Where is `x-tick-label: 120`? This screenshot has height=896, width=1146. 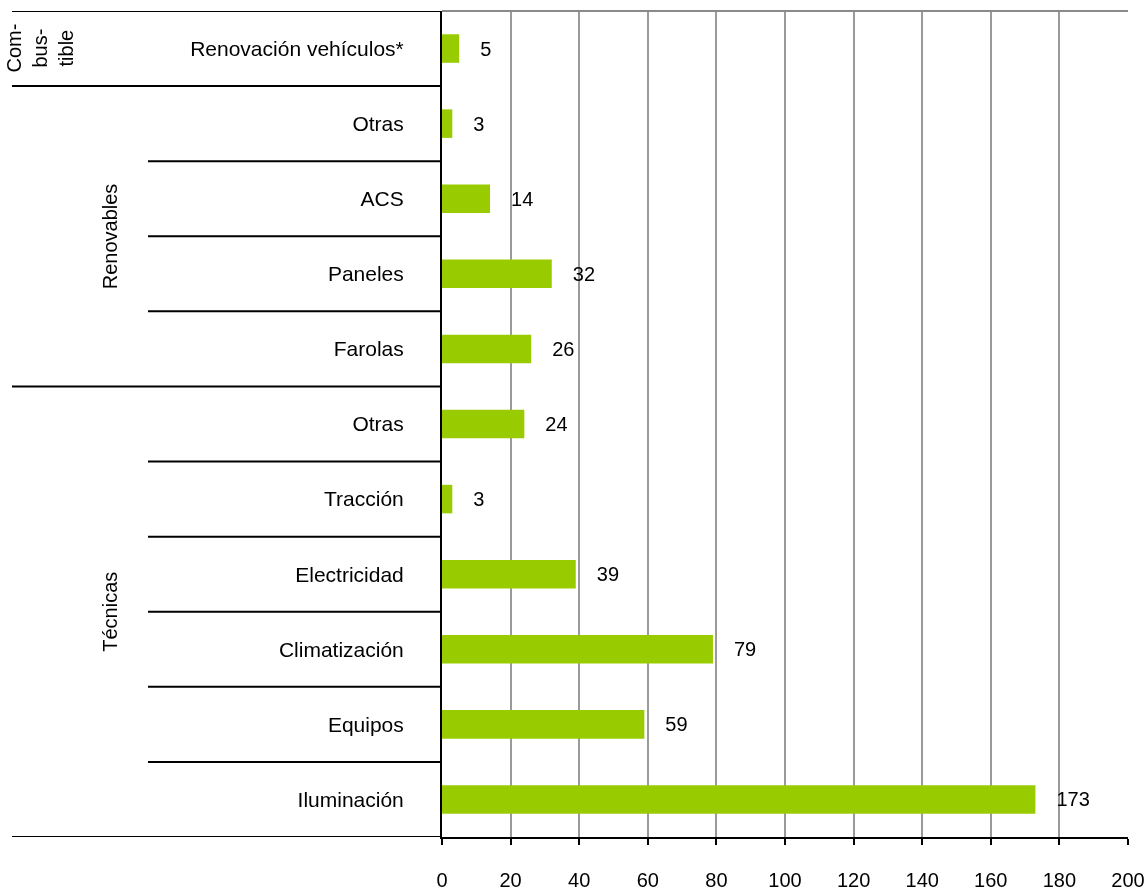 x-tick-label: 120 is located at coordinates (853, 880).